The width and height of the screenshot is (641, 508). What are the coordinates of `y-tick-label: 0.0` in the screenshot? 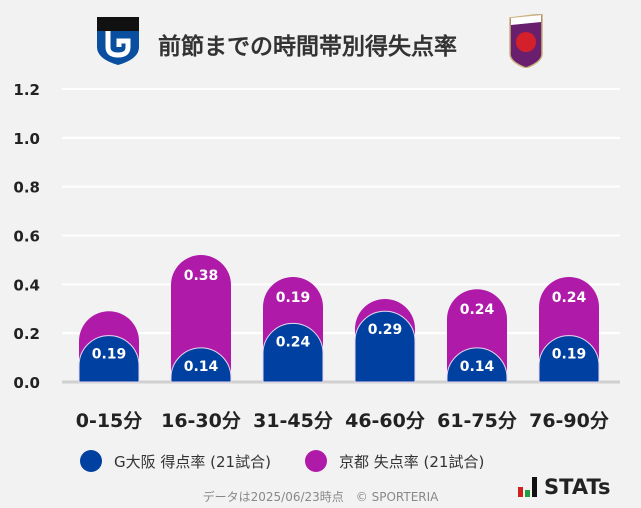 It's located at (26, 383).